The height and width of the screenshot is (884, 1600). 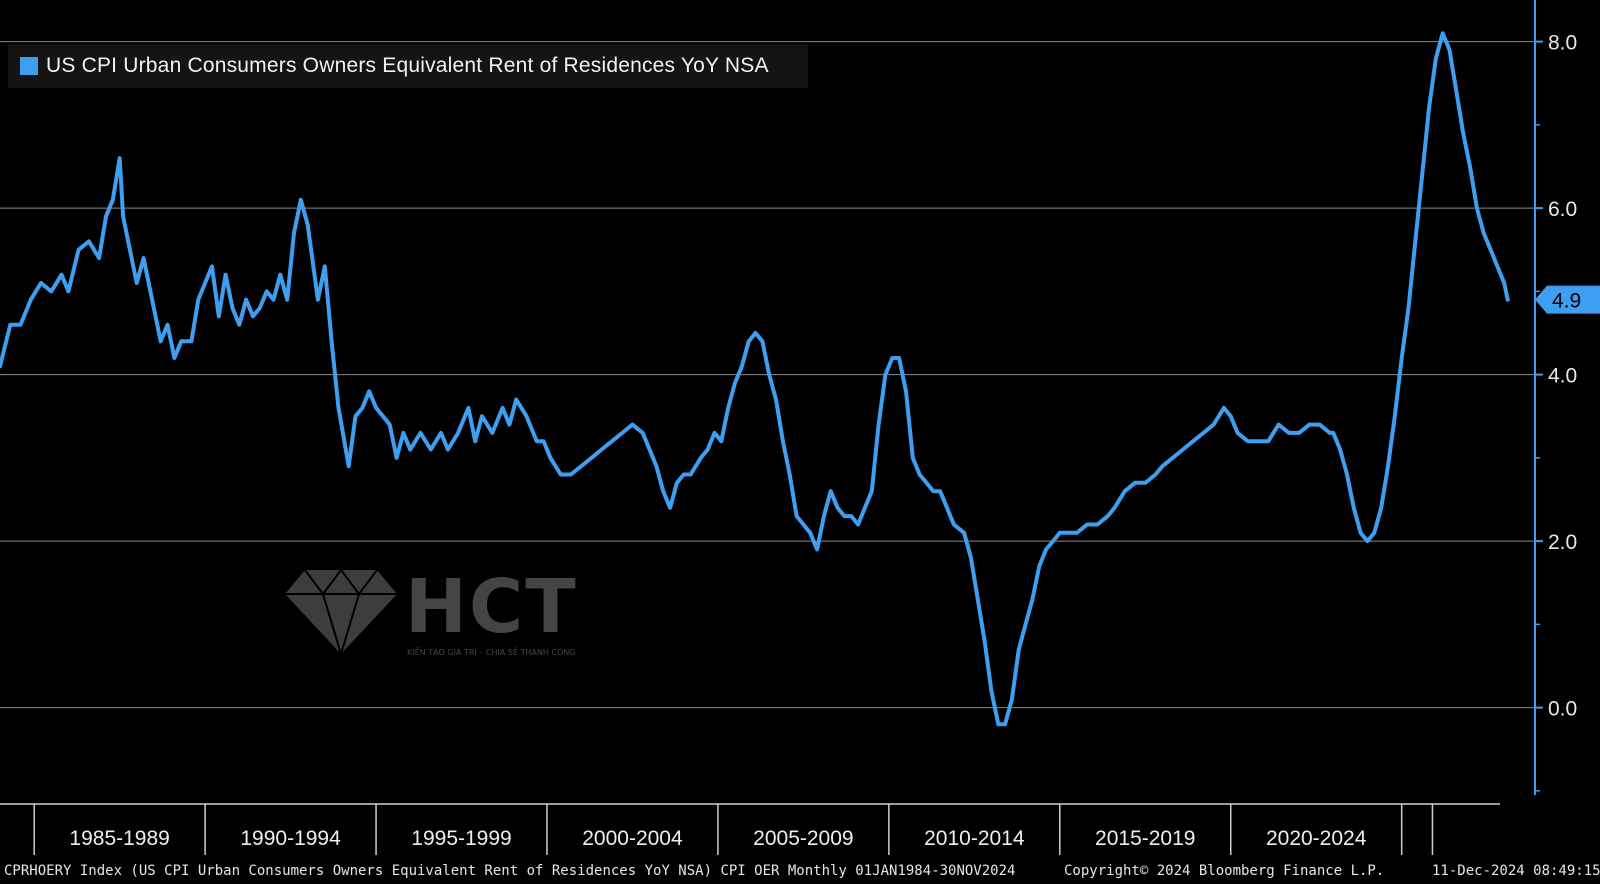 What do you see at coordinates (29, 66) in the screenshot?
I see `legend-swatch` at bounding box center [29, 66].